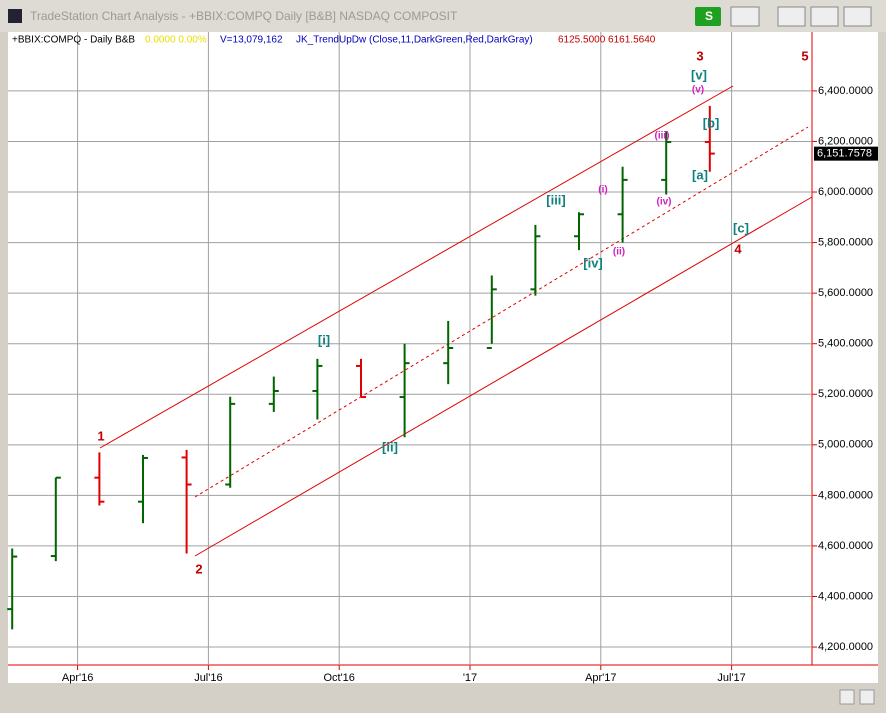  I want to click on menu-button, so click(745, 16).